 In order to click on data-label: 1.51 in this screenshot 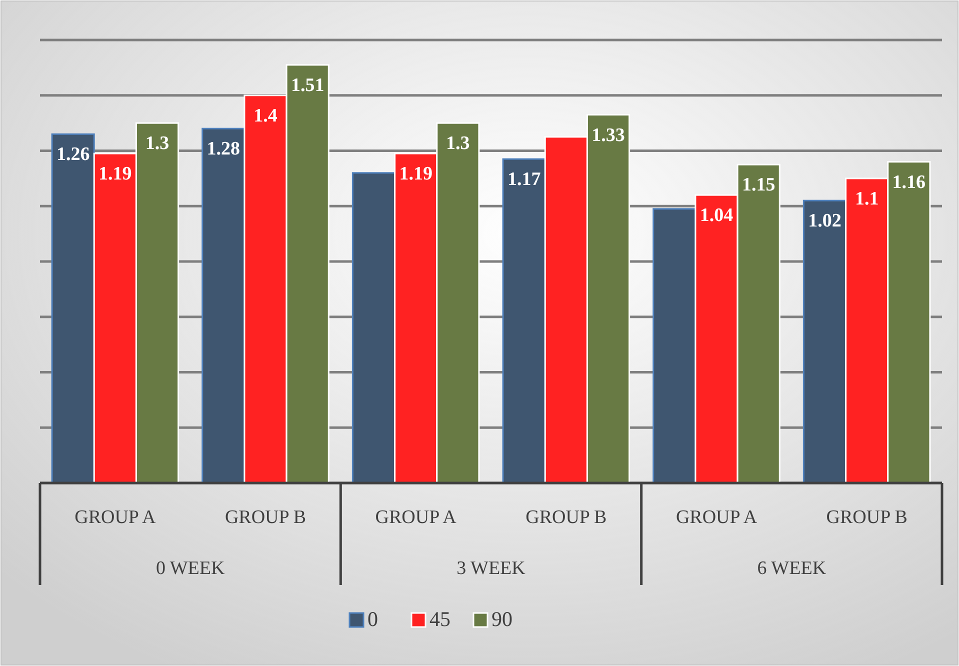, I will do `click(307, 85)`.